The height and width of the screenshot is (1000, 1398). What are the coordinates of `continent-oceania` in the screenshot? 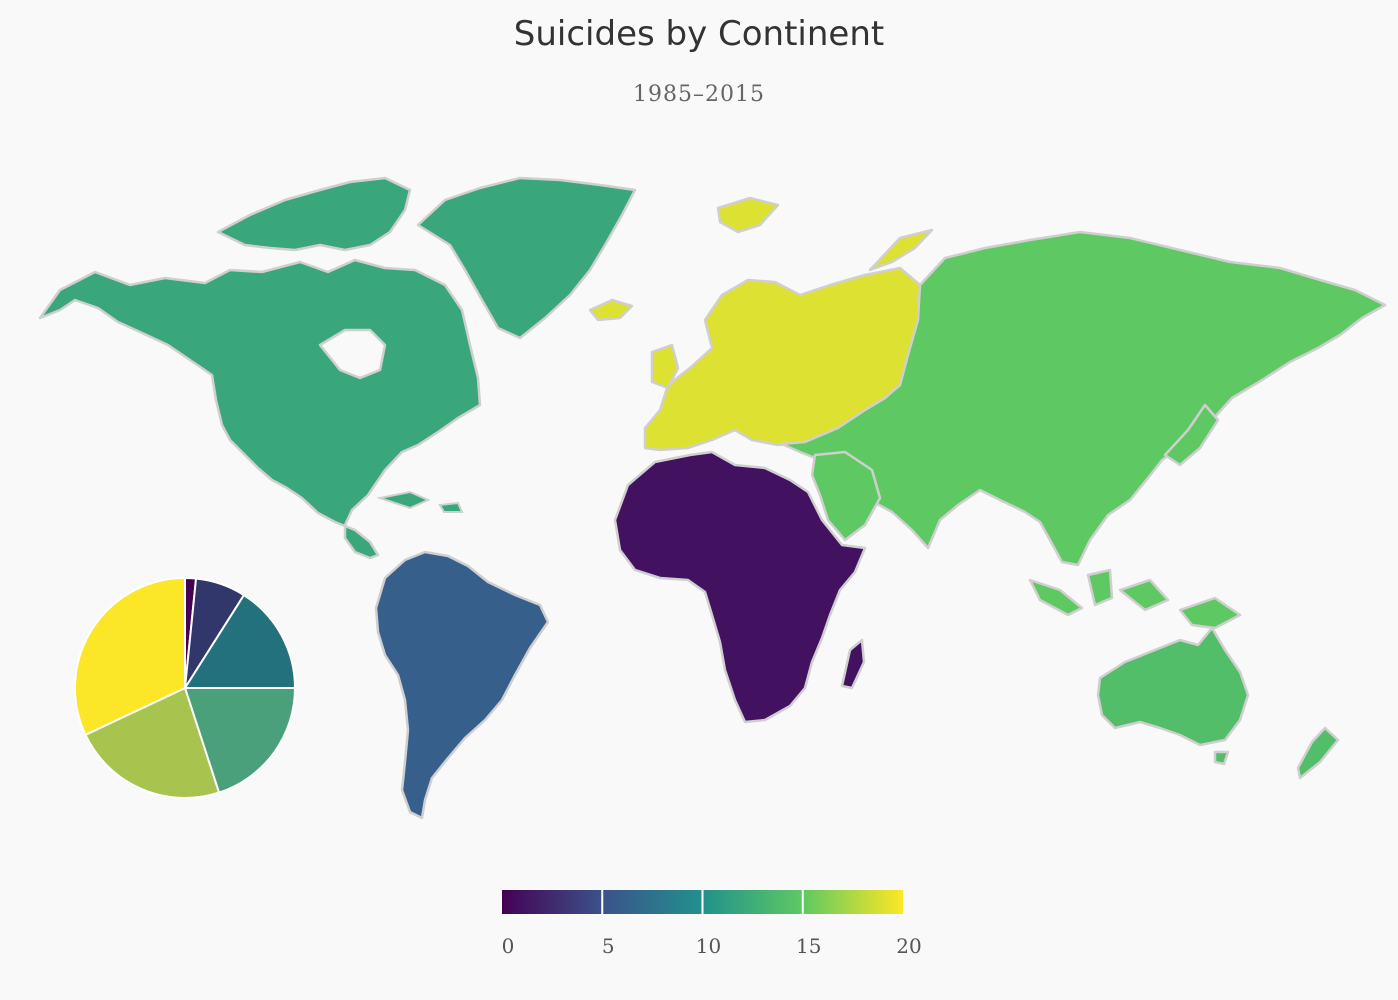 It's located at (1218, 703).